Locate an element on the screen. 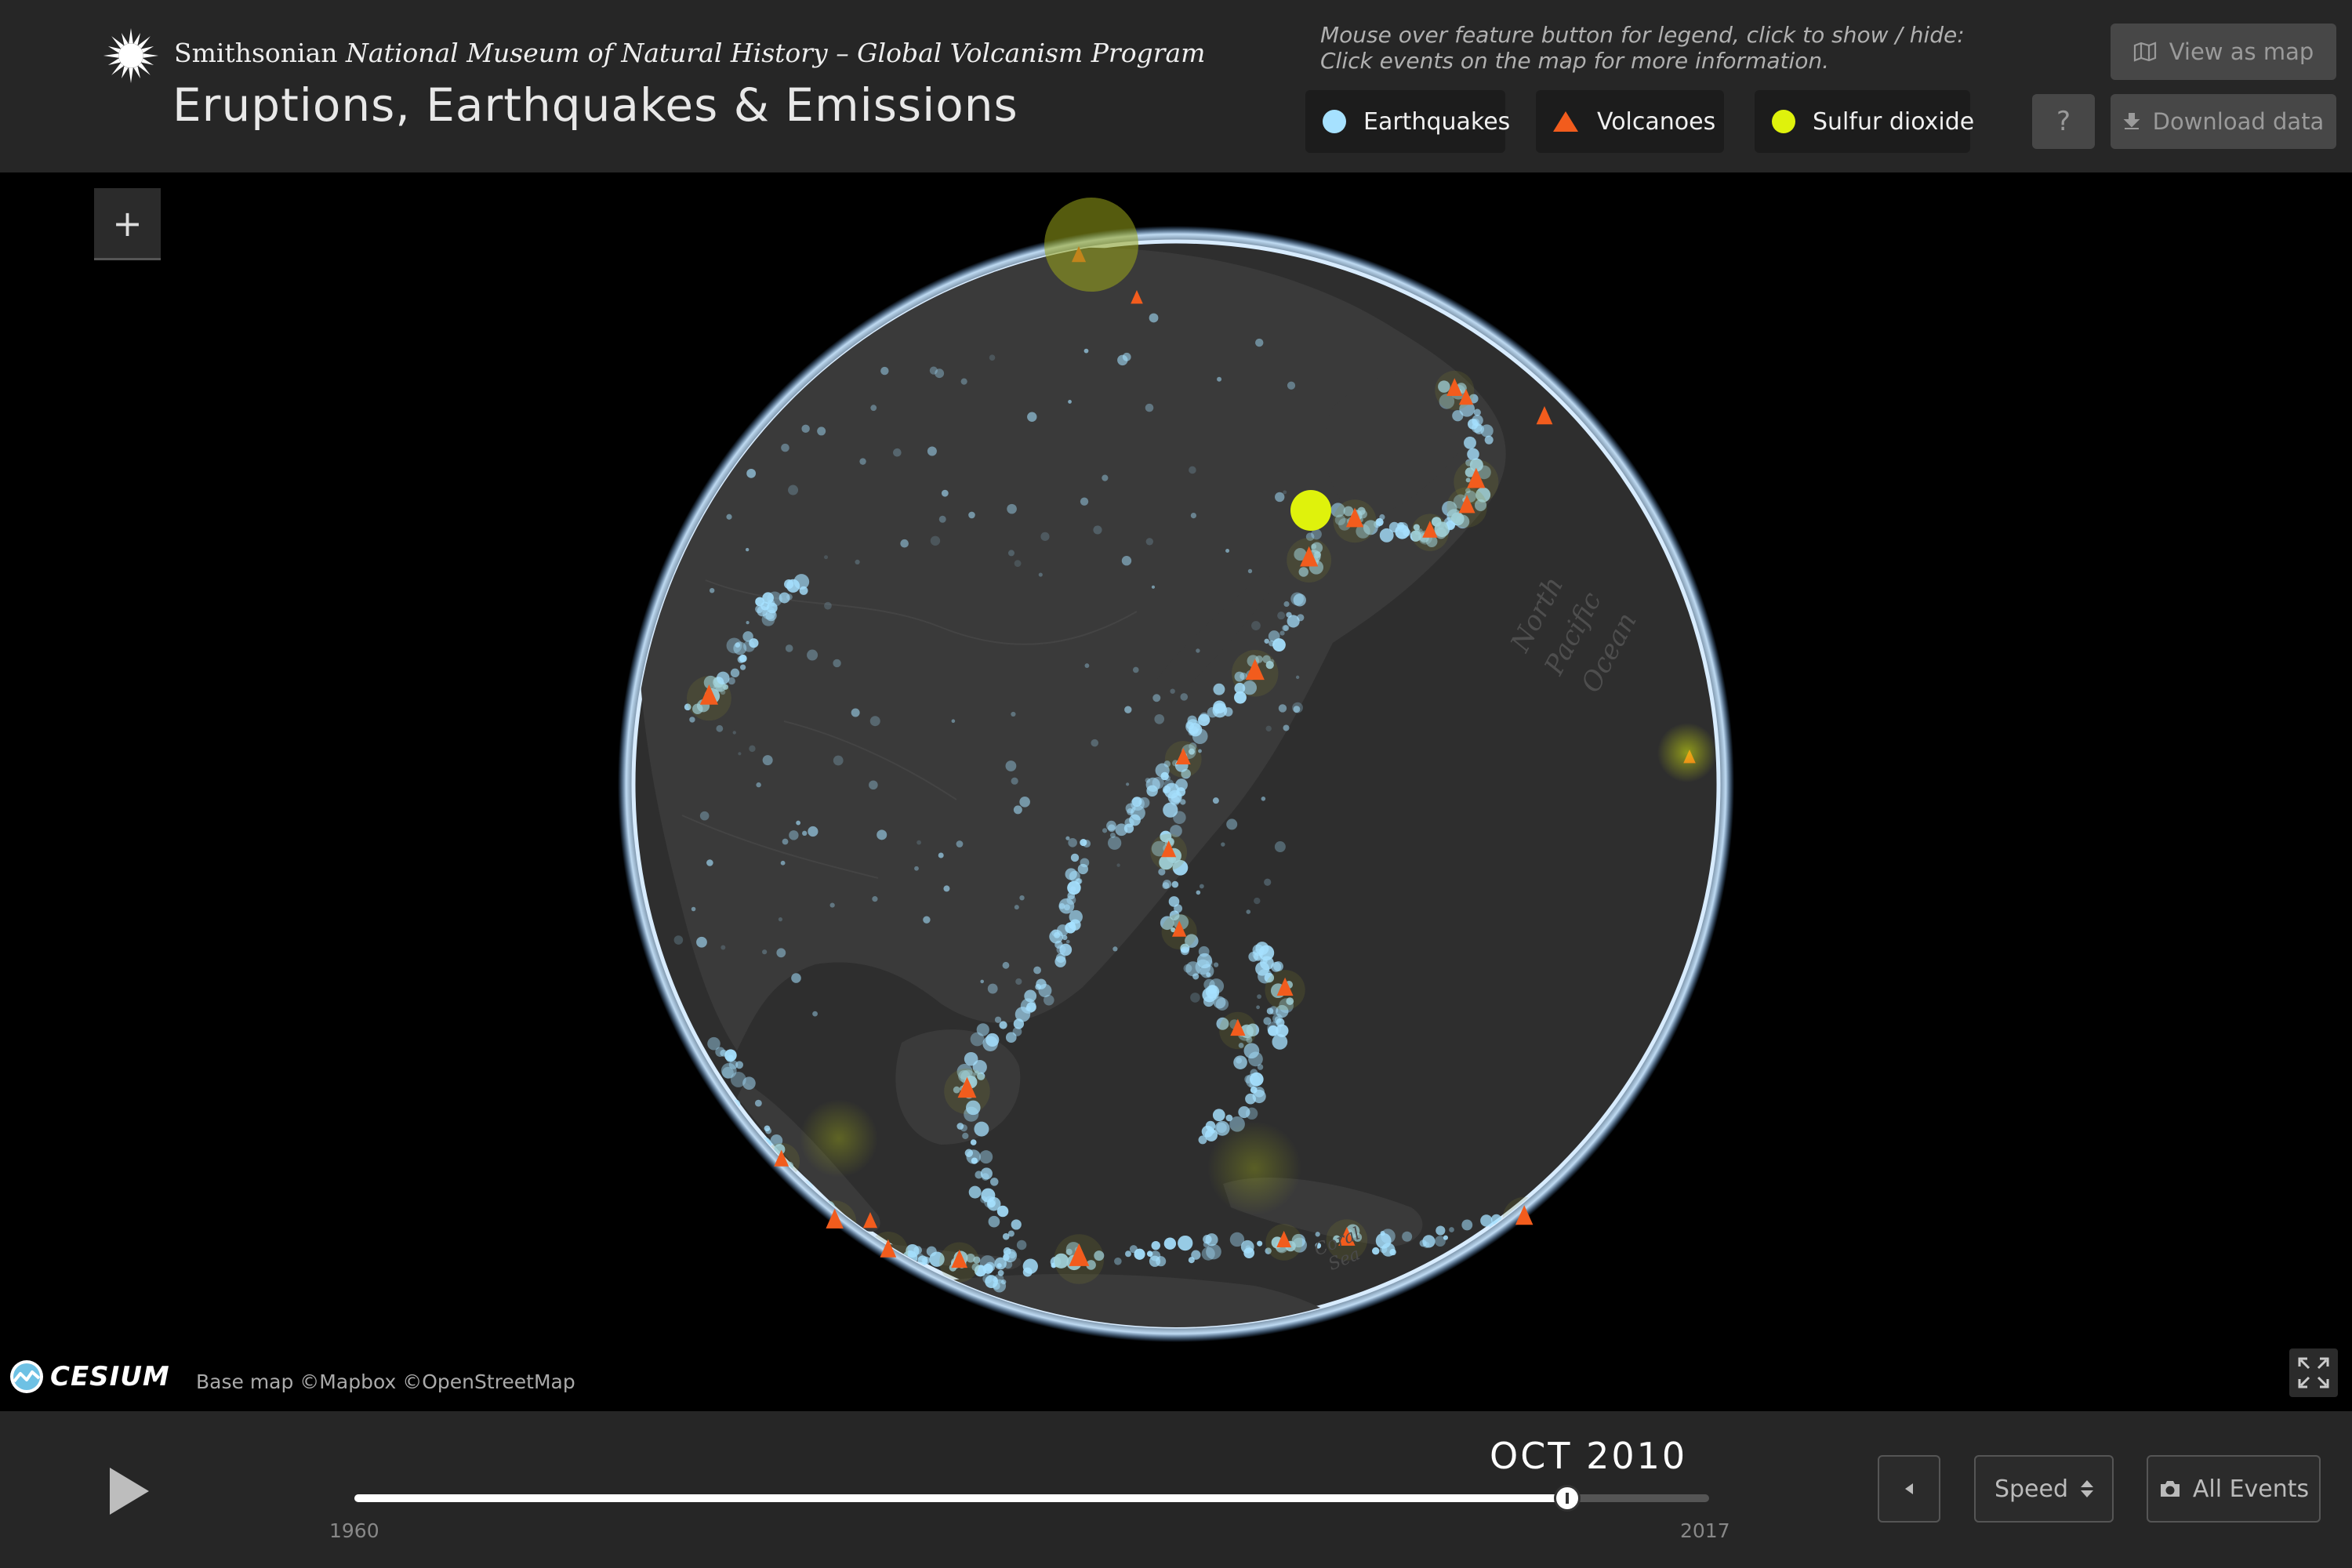 Image resolution: width=2352 pixels, height=1568 pixels. play-icon is located at coordinates (129, 1491).